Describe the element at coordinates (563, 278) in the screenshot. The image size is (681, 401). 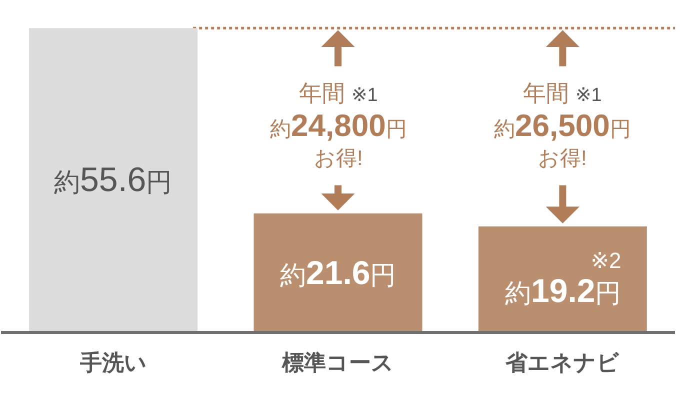
I see `text: ※2 約19.2円` at that location.